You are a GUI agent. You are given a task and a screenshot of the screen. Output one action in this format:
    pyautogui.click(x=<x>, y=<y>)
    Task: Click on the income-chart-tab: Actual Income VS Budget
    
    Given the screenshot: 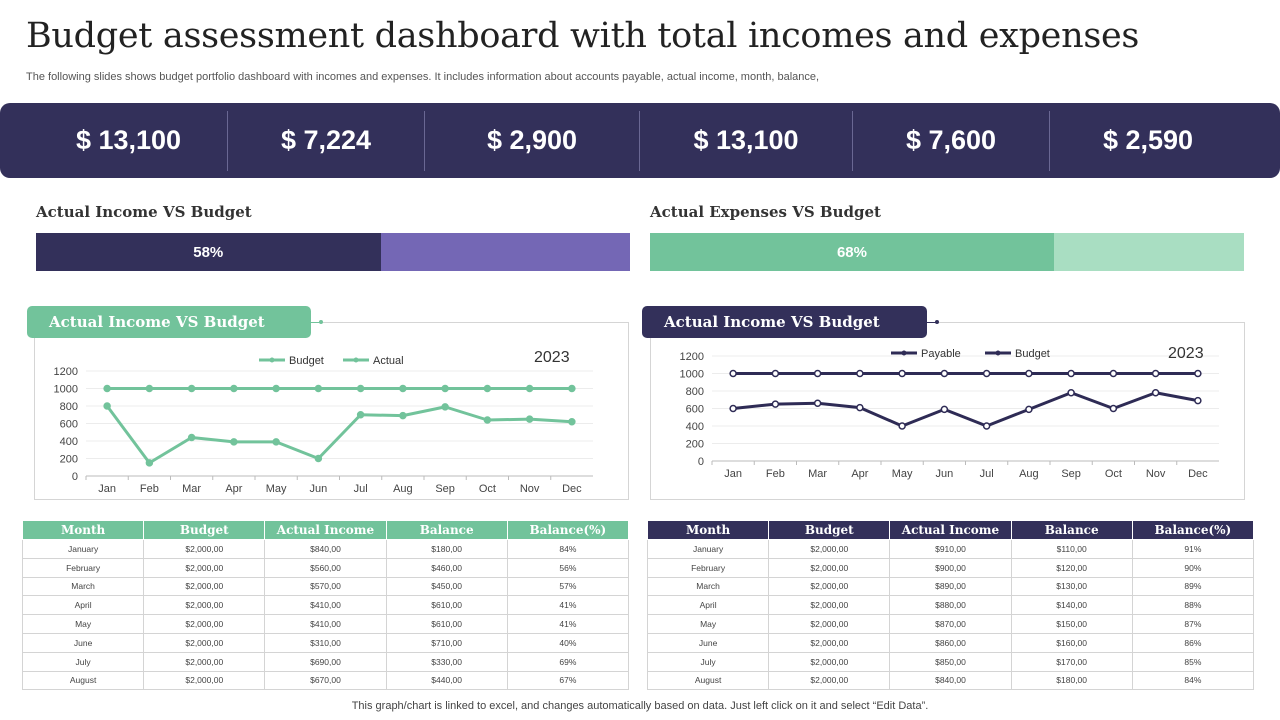 What is the action you would take?
    pyautogui.click(x=169, y=322)
    